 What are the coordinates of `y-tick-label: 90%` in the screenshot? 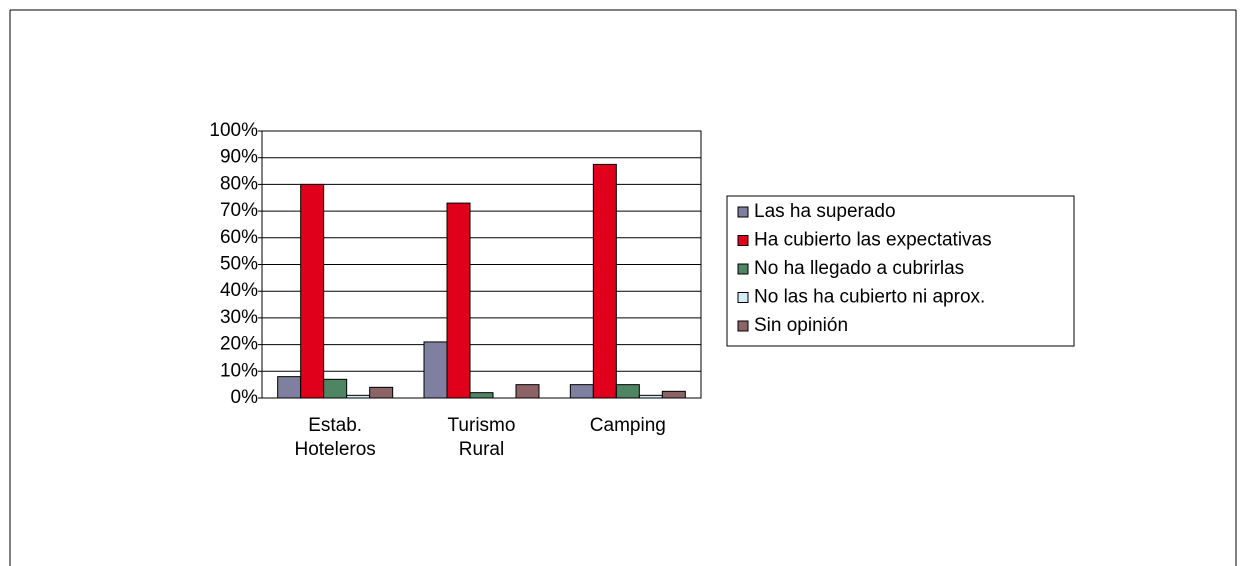 It's located at (239, 157).